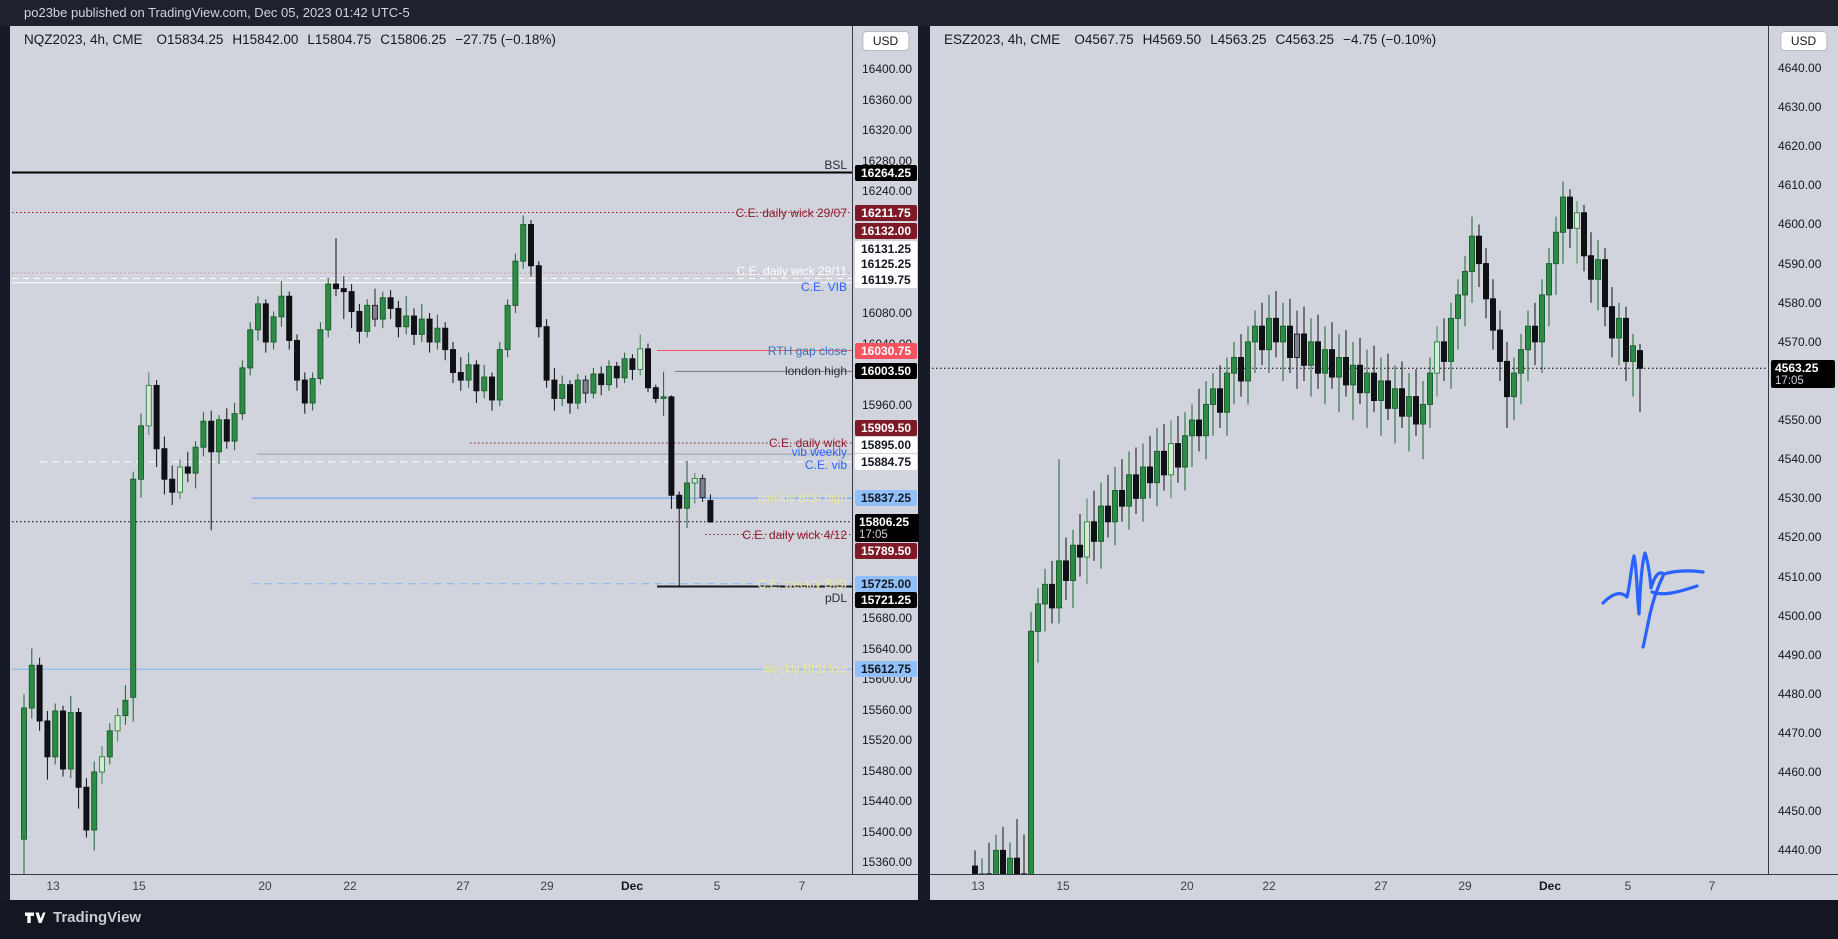 The width and height of the screenshot is (1838, 939). What do you see at coordinates (887, 191) in the screenshot?
I see `price-tick-label: 16240.00` at bounding box center [887, 191].